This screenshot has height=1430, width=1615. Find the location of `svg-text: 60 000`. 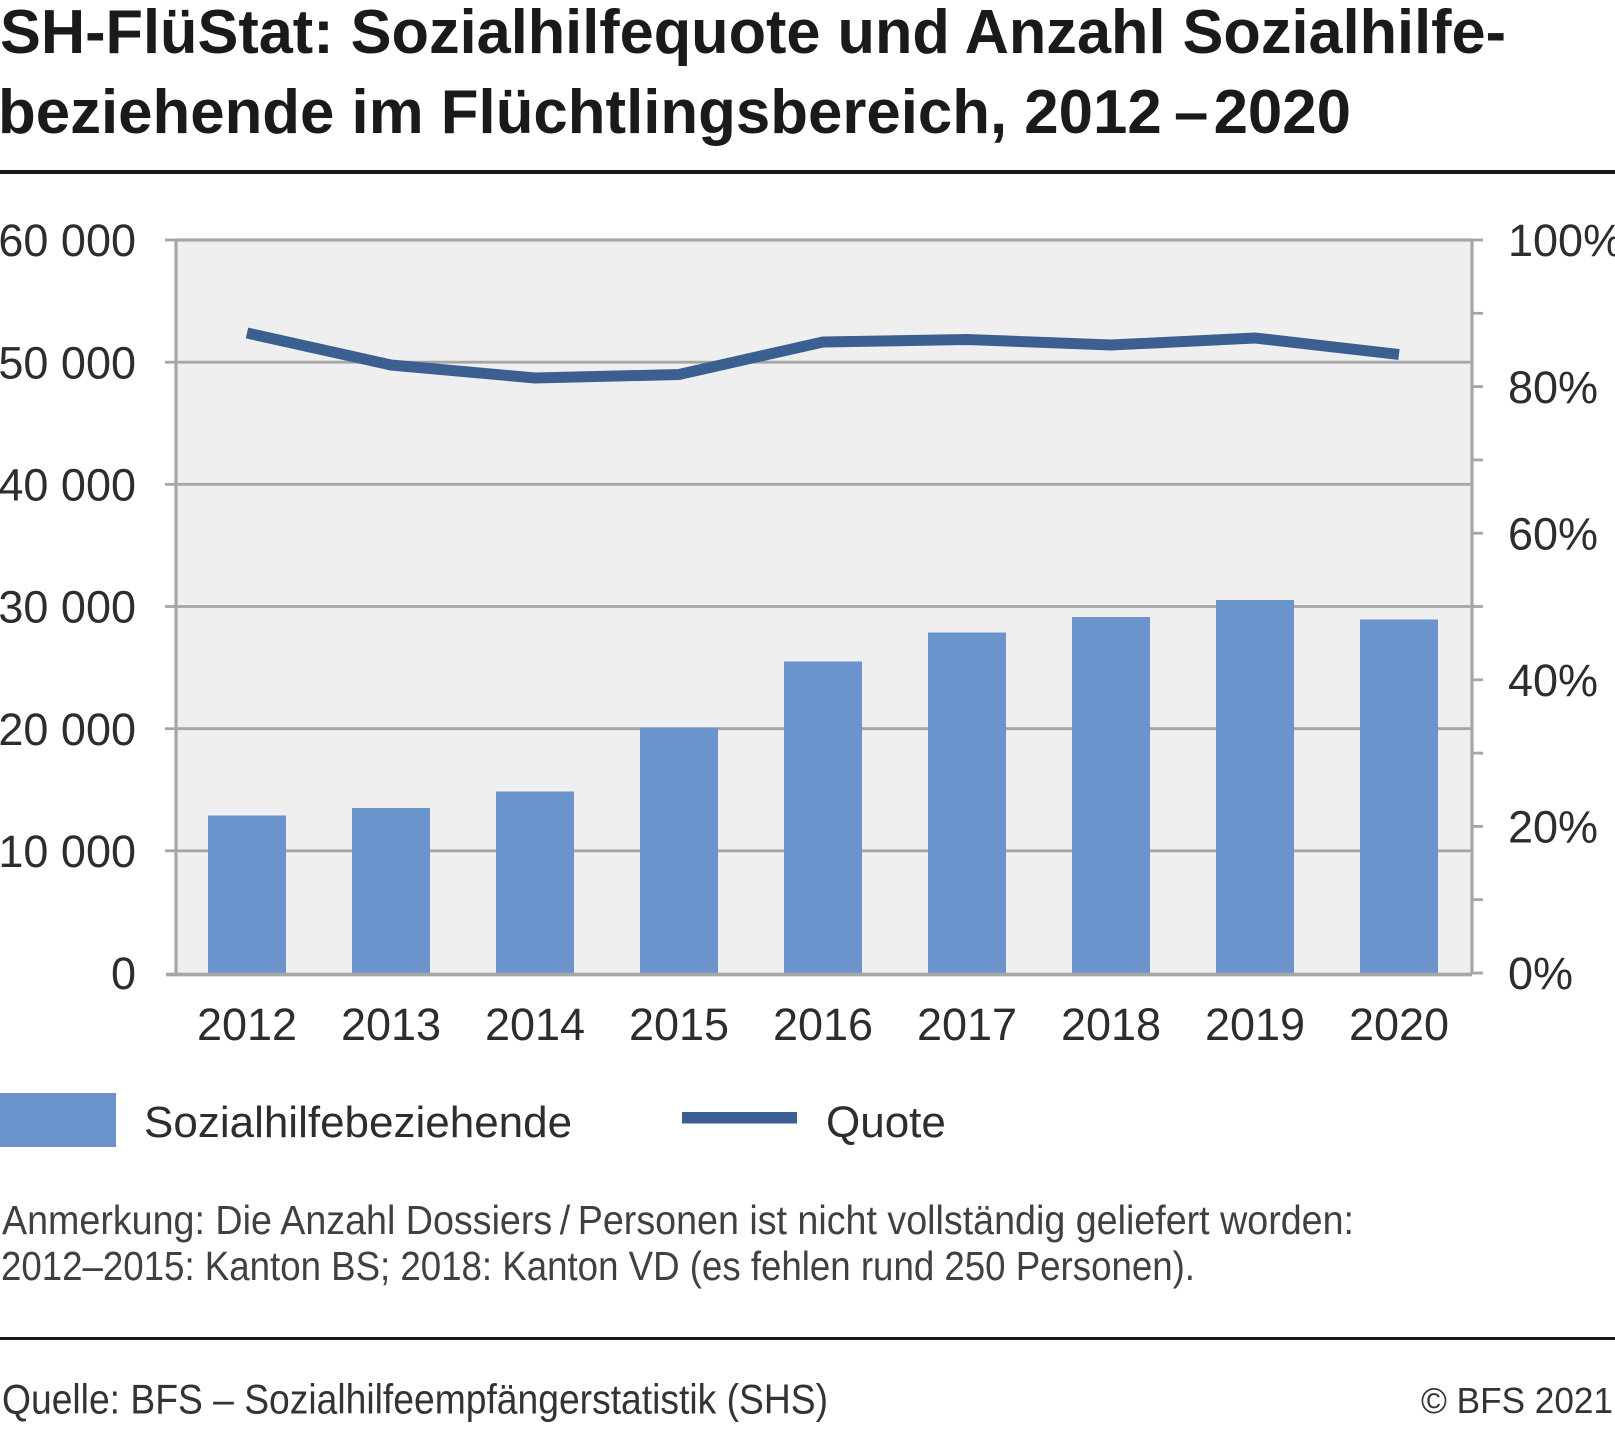

svg-text: 60 000 is located at coordinates (68, 240).